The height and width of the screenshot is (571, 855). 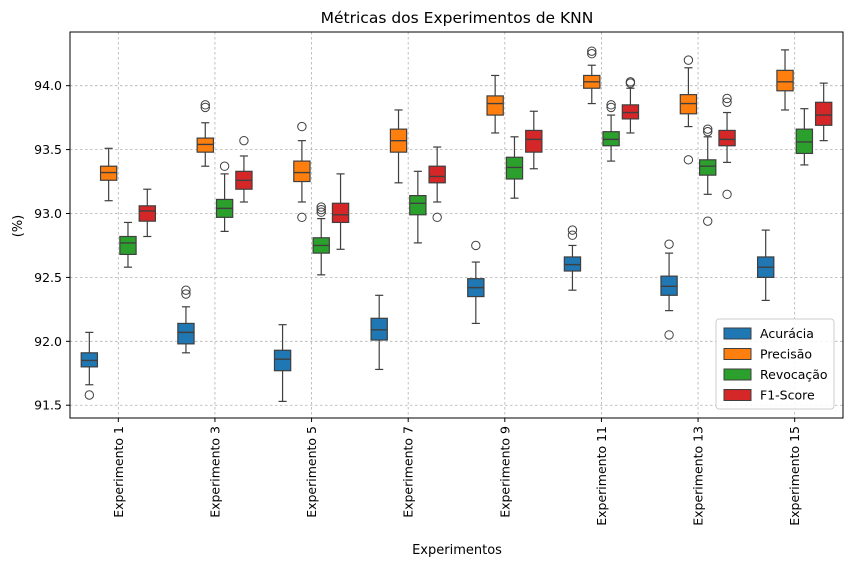 What do you see at coordinates (457, 18) in the screenshot?
I see `chart-title: Métricas dos Experimentos de KNN` at bounding box center [457, 18].